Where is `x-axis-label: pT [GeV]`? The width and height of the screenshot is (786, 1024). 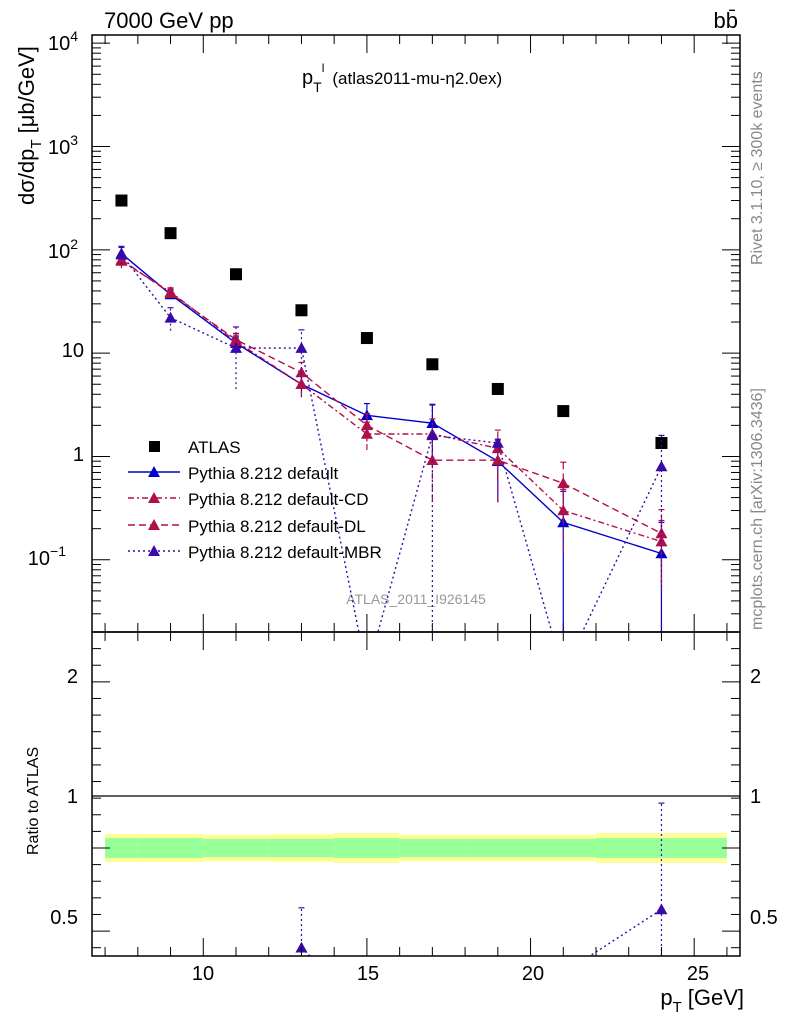
x-axis-label: pT [GeV] is located at coordinates (702, 1000).